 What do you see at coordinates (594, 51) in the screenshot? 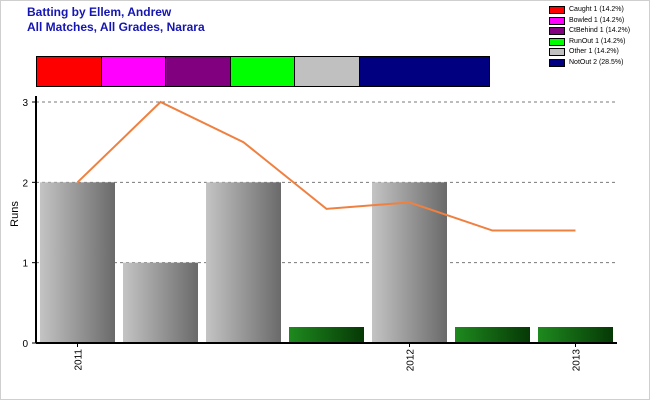
I see `legend-label: Other 1 (14.2%)` at bounding box center [594, 51].